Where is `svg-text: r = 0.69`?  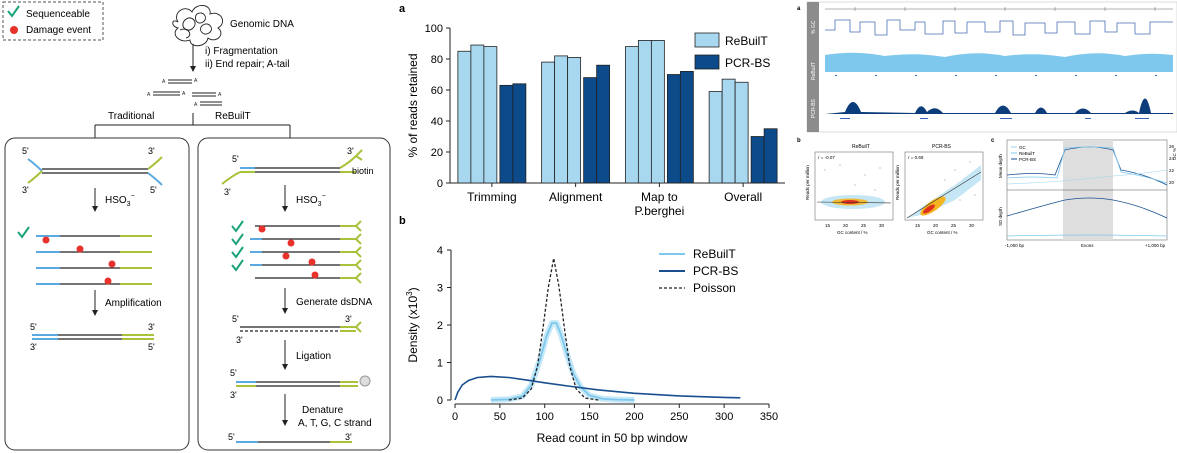
svg-text: r = 0.69 is located at coordinates (916, 157).